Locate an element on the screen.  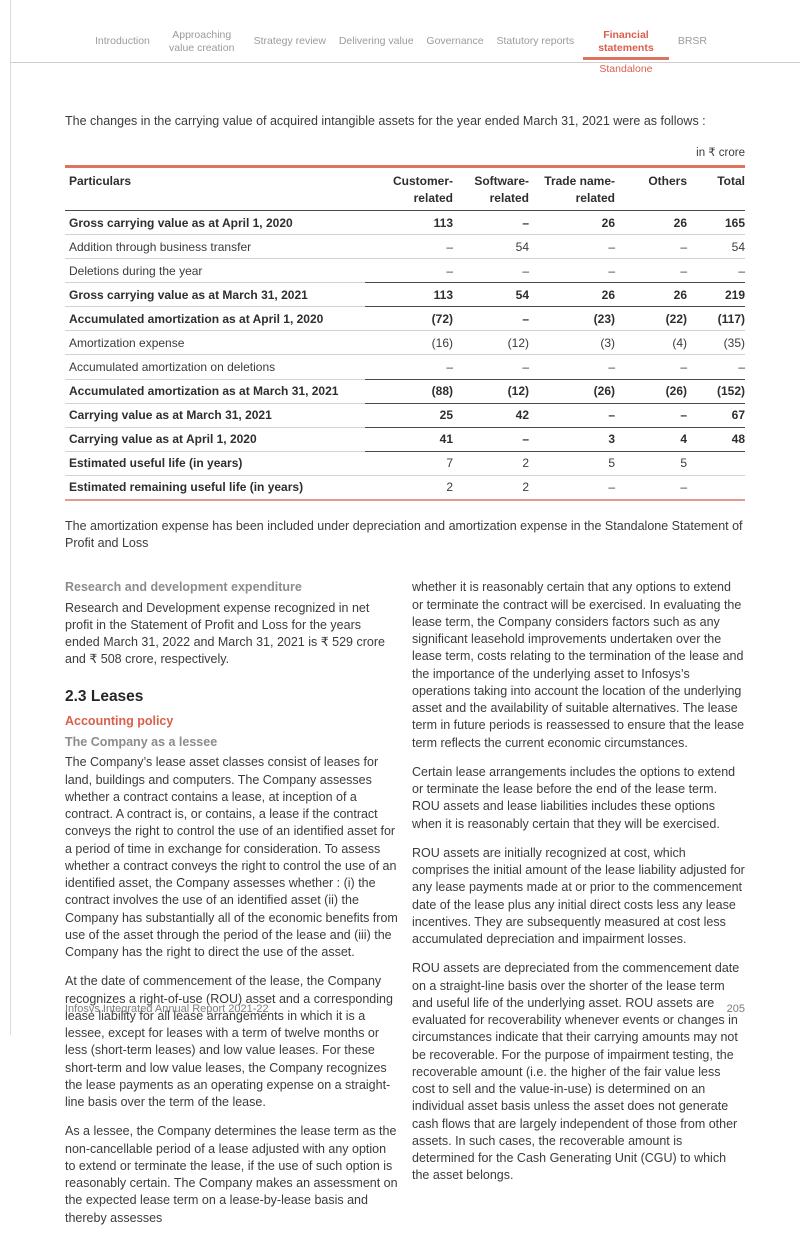
col-header-total: Total is located at coordinates (716, 188).